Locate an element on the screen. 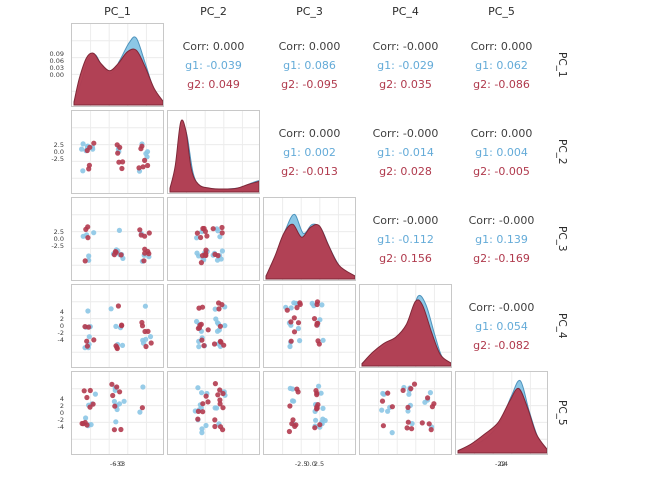  panel-corr-PC_1-vs-PC_2: Corr: 0.000 g1: -0.039 g2: 0.049 is located at coordinates (213, 65).